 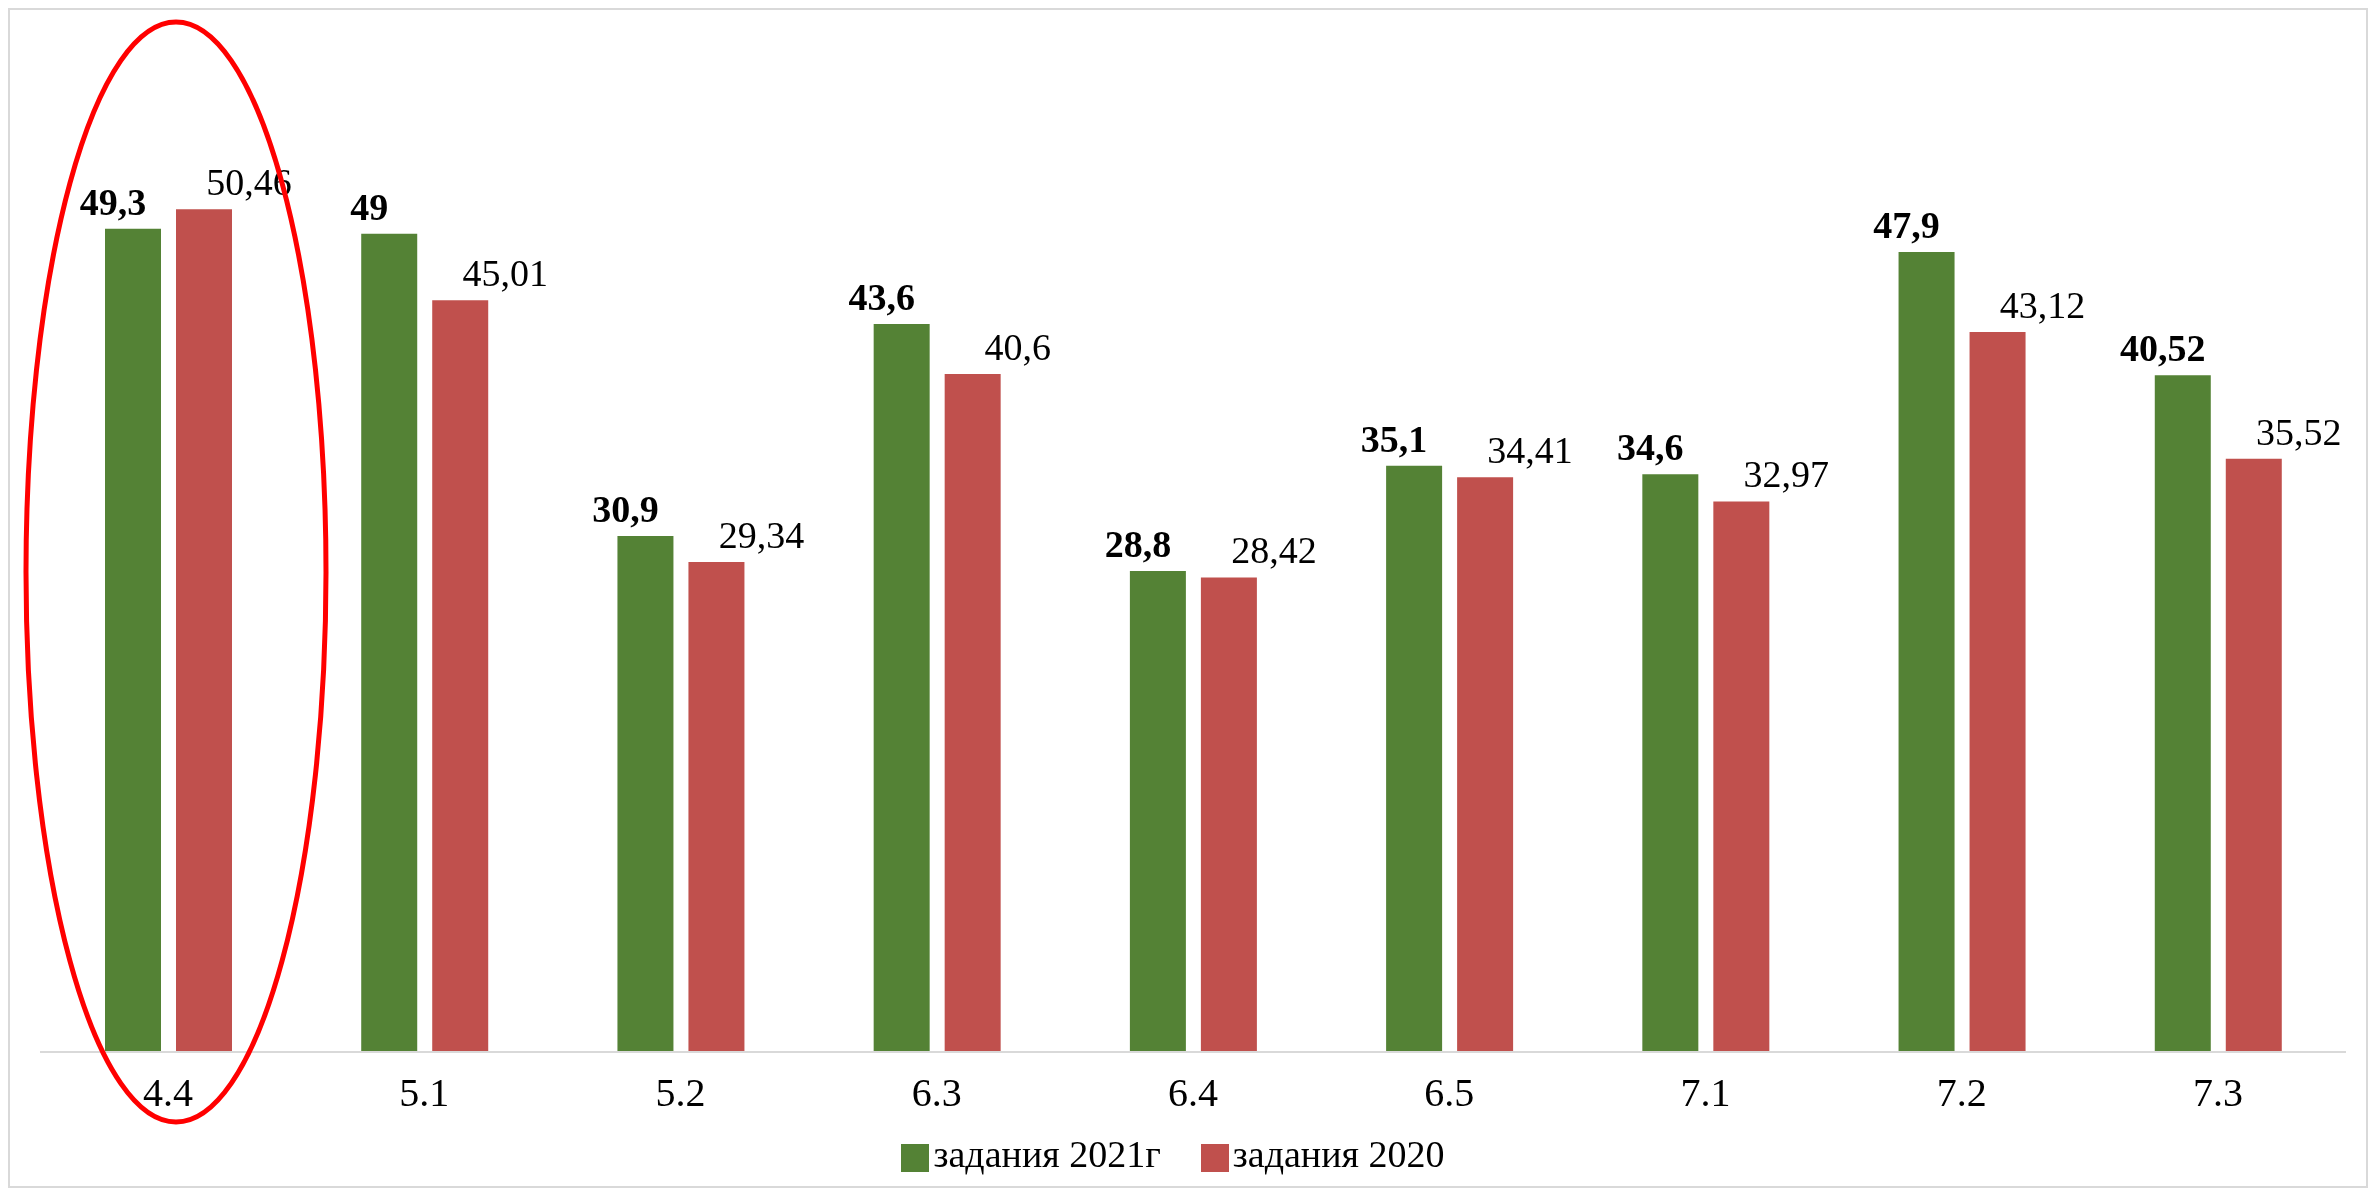 What do you see at coordinates (1449, 1093) in the screenshot?
I see `x-tick-label: 6.5` at bounding box center [1449, 1093].